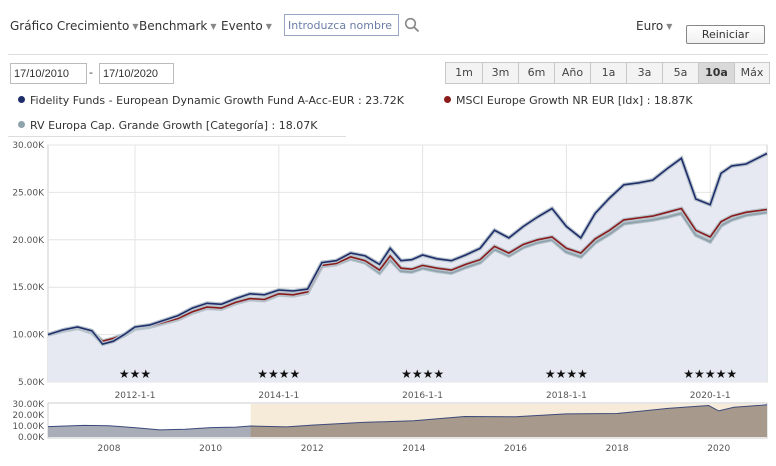 This screenshot has width=776, height=466. I want to click on navigator-x-axis: 2008 2010 2012 2014 2016 2018 2020, so click(414, 449).